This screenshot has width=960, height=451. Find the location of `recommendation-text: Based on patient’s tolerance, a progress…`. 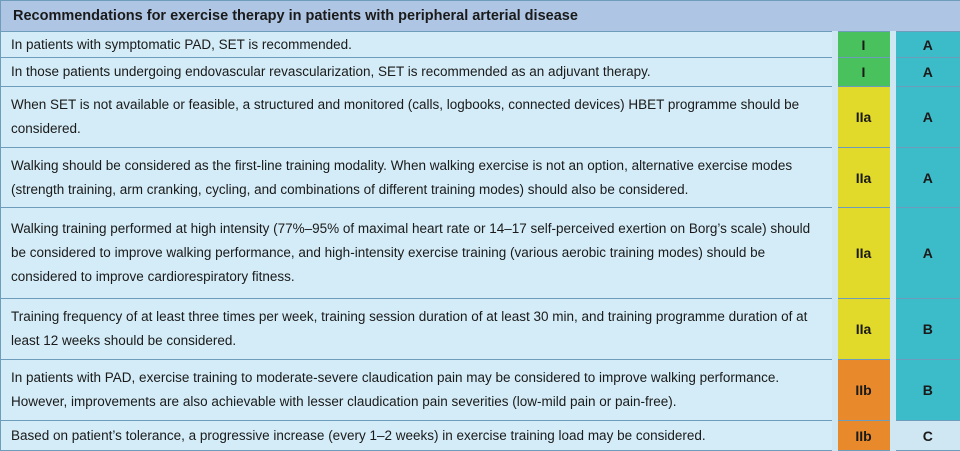

recommendation-text: Based on patient’s tolerance, a progress… is located at coordinates (417, 435).